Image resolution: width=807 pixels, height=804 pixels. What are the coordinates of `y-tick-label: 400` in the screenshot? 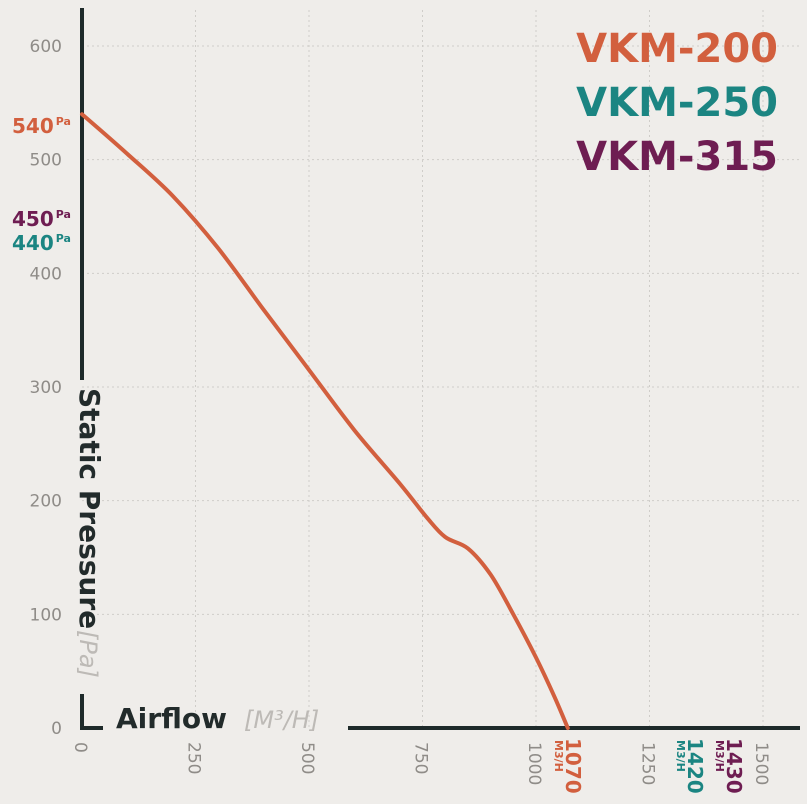 It's located at (46, 274).